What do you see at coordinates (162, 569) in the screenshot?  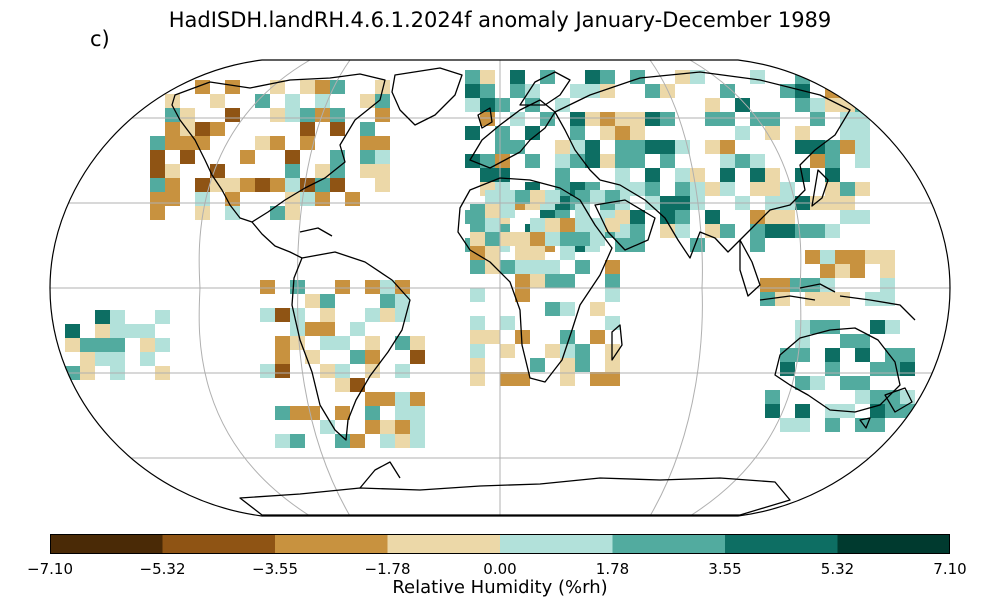 I see `colorbar-tick-label: −5.32` at bounding box center [162, 569].